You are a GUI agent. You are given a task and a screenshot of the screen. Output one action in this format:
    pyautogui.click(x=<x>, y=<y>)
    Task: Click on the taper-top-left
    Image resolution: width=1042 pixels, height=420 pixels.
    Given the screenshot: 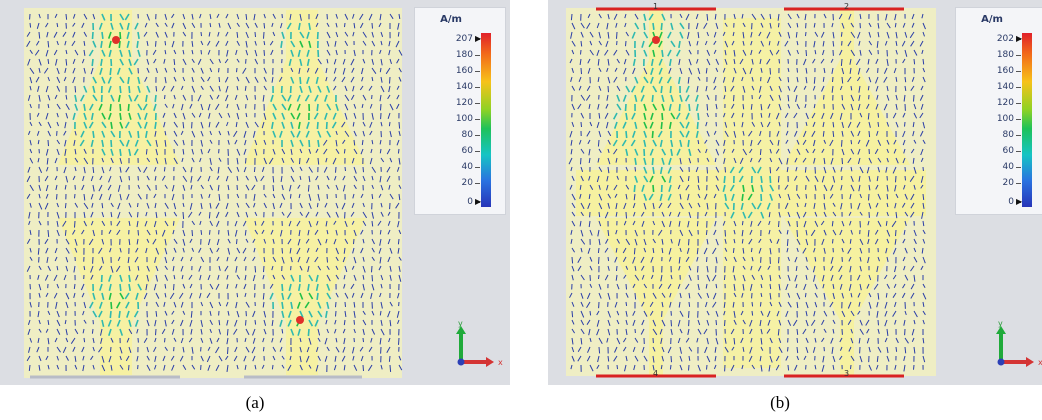 What is the action you would take?
    pyautogui.click(x=656, y=112)
    